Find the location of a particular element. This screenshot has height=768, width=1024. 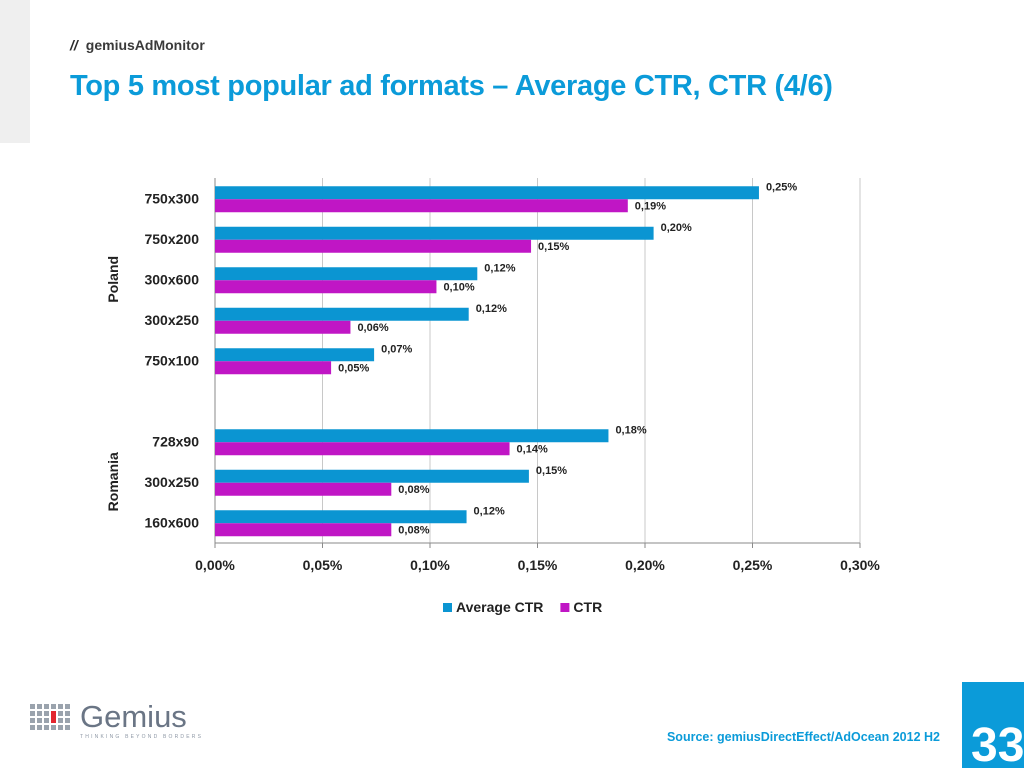

header-slashes: // is located at coordinates (74, 45).